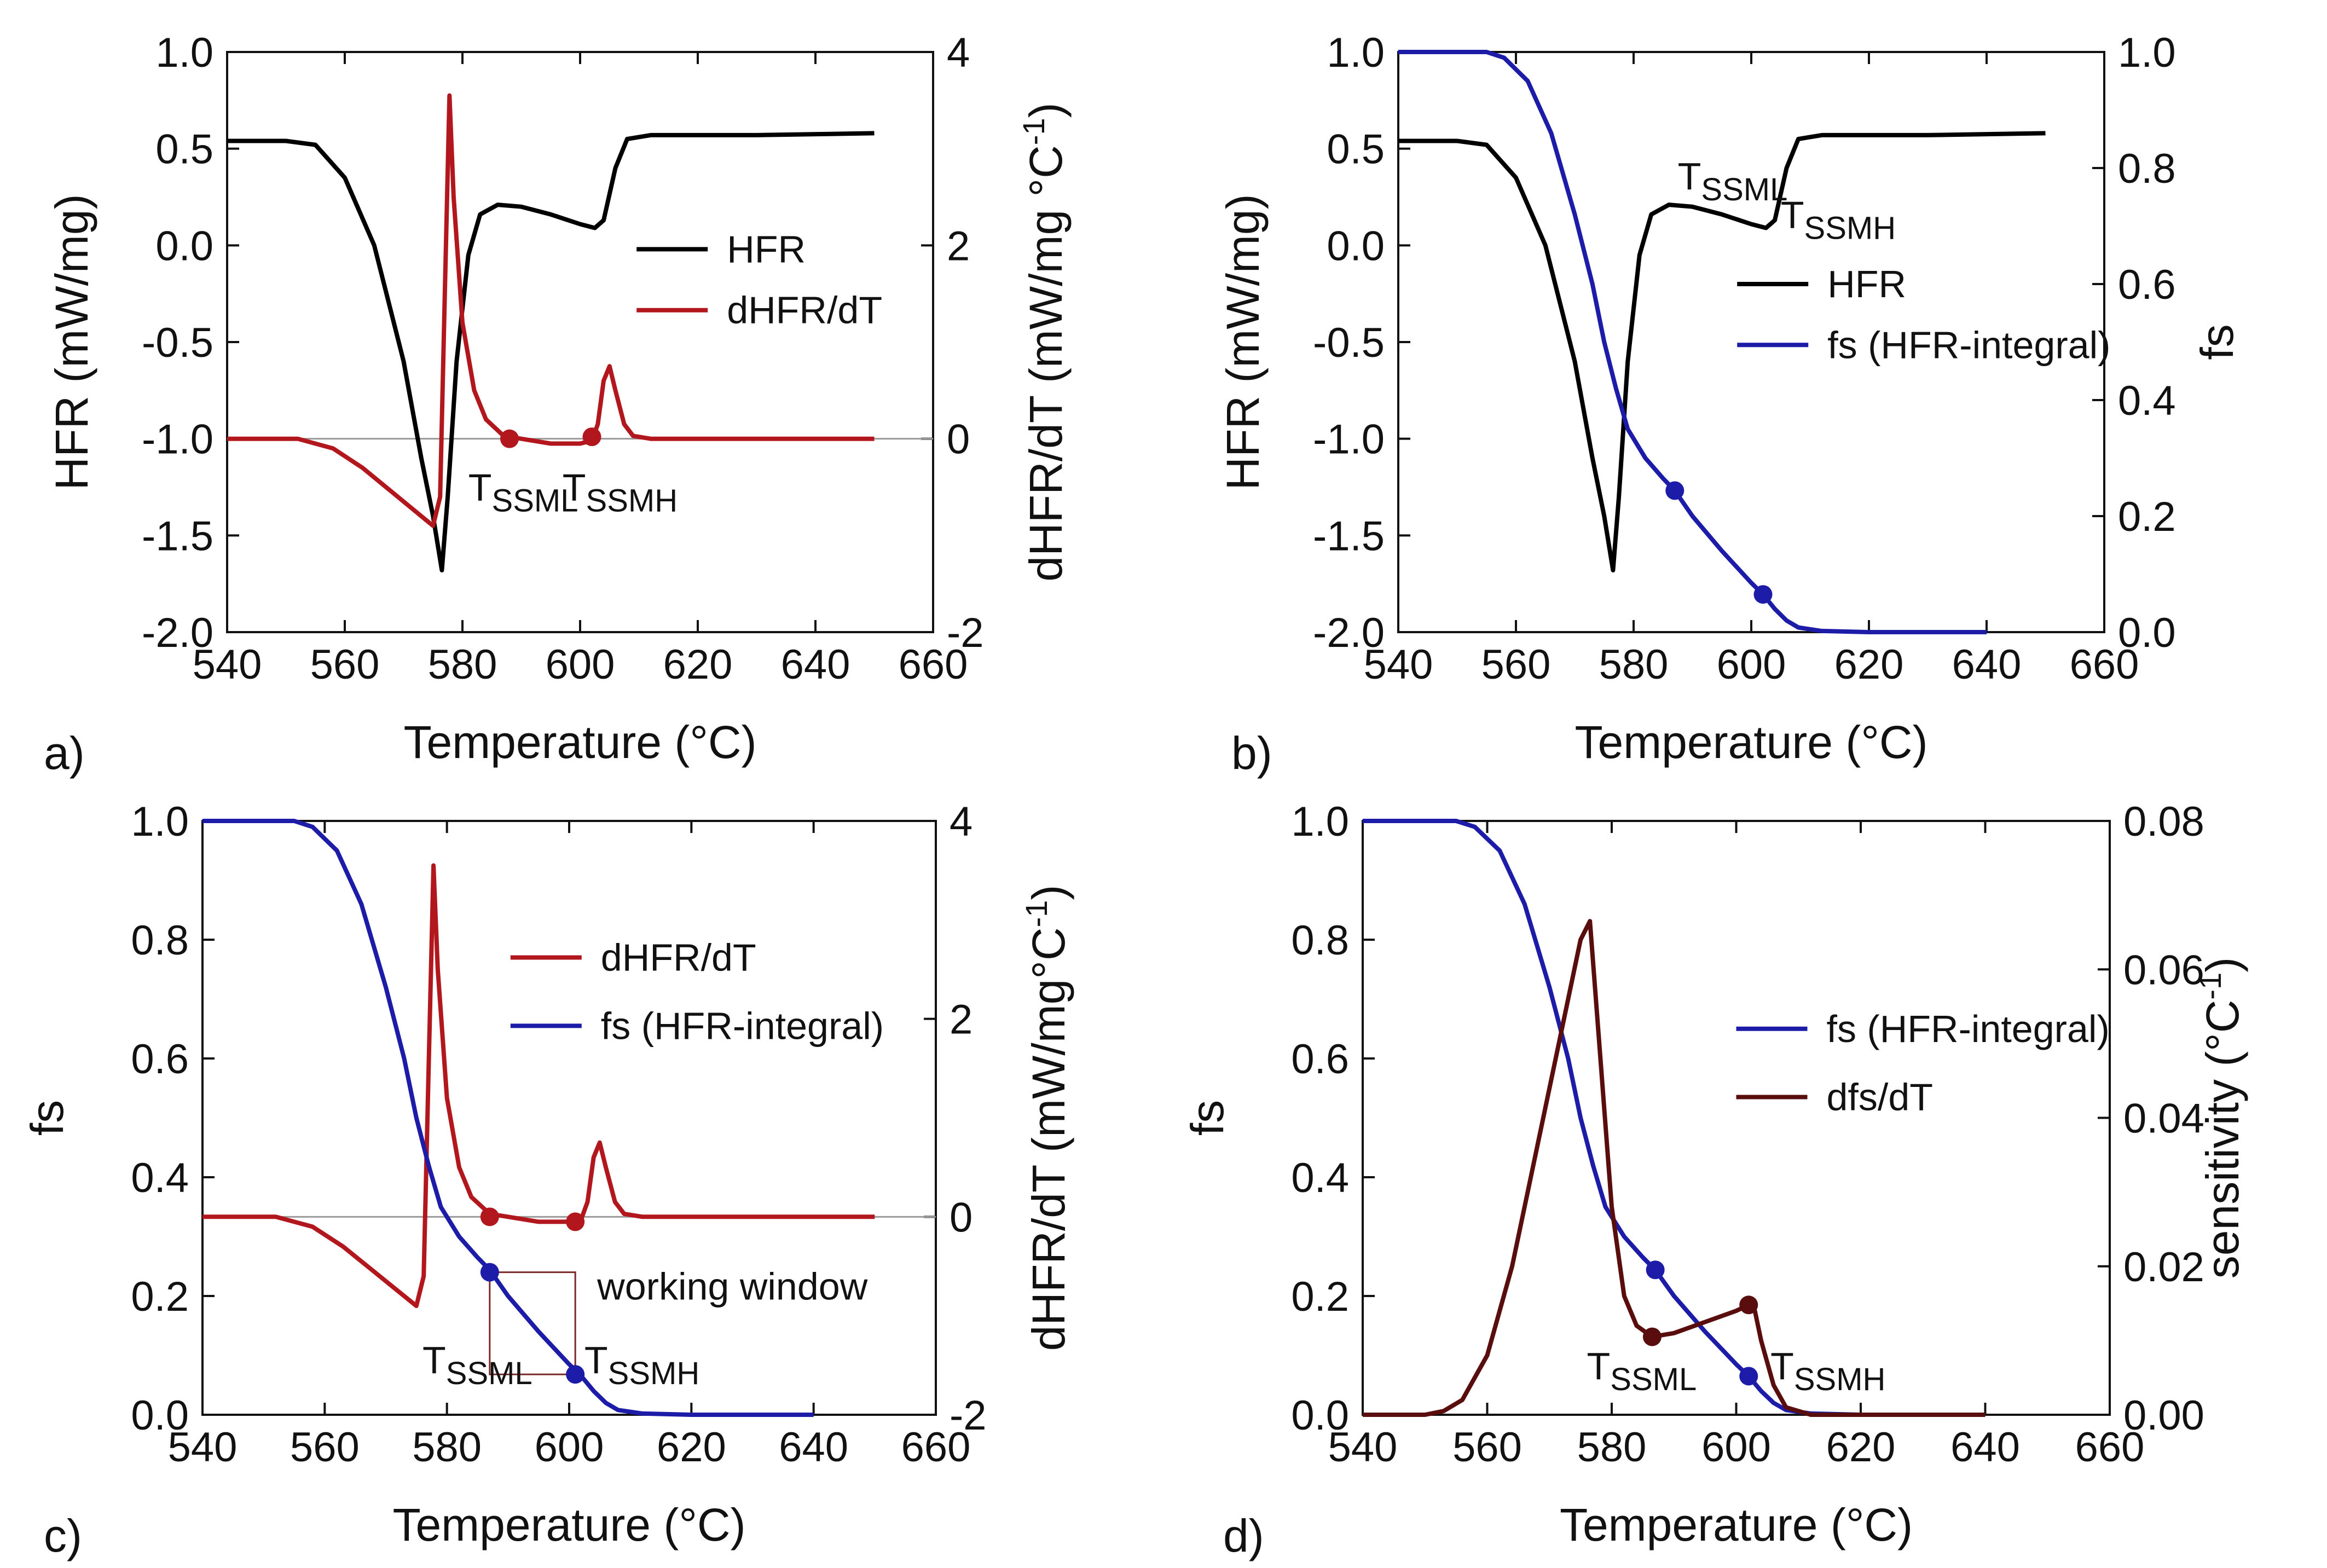 This screenshot has width=2327, height=1568. Describe the element at coordinates (732, 1286) in the screenshot. I see `working-window-label: working window` at that location.